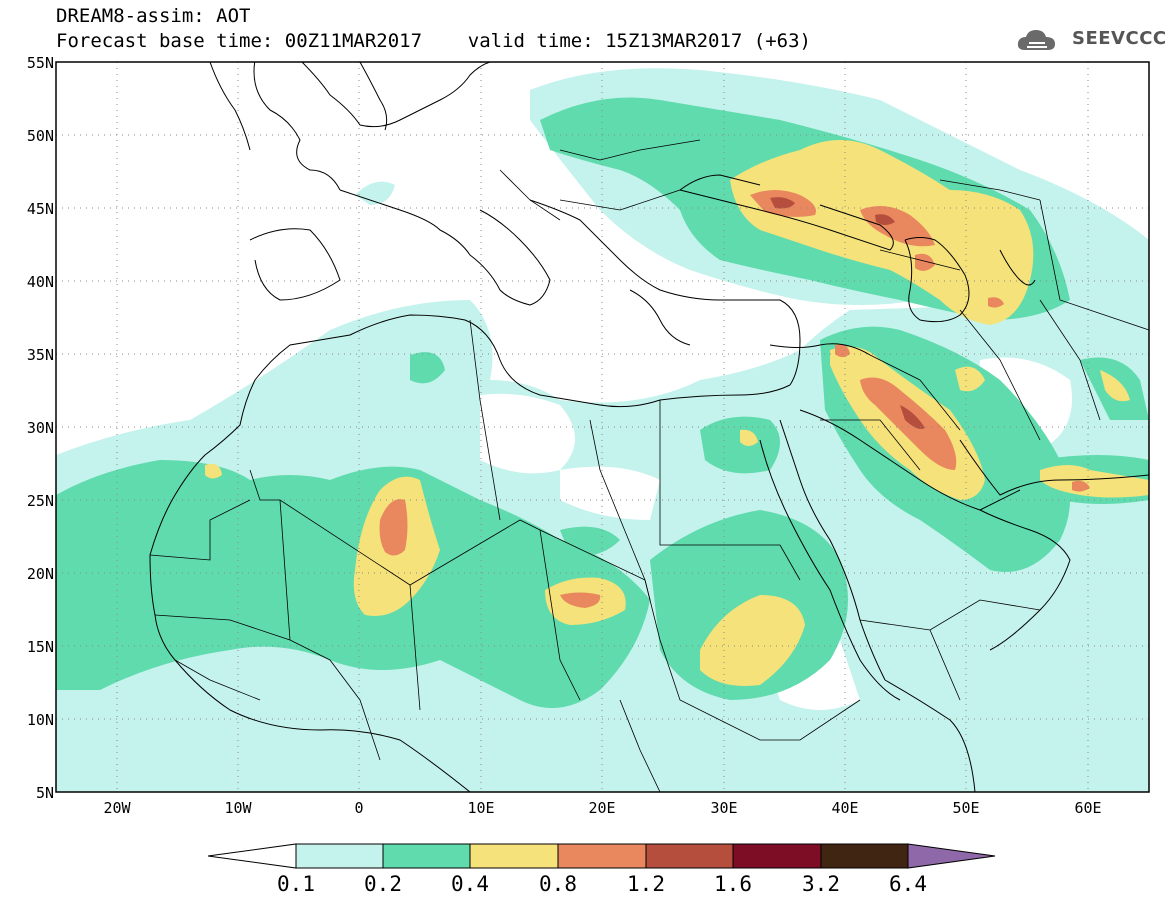 The width and height of the screenshot is (1165, 905). Describe the element at coordinates (40, 501) in the screenshot. I see `lat-label: 25N` at that location.